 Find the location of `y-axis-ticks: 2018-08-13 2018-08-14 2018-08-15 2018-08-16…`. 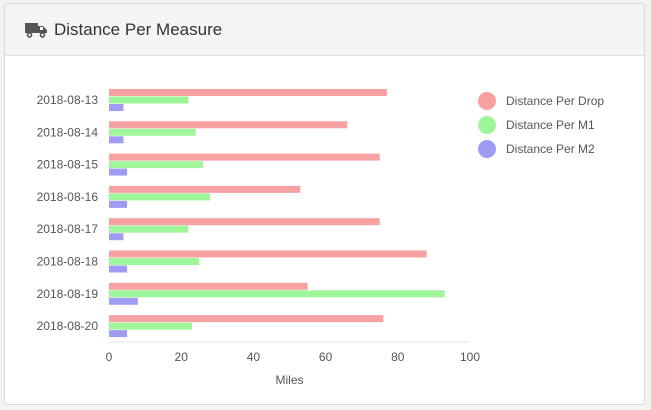

y-axis-ticks: 2018-08-13 2018-08-14 2018-08-15 2018-08-16… is located at coordinates (68, 213).